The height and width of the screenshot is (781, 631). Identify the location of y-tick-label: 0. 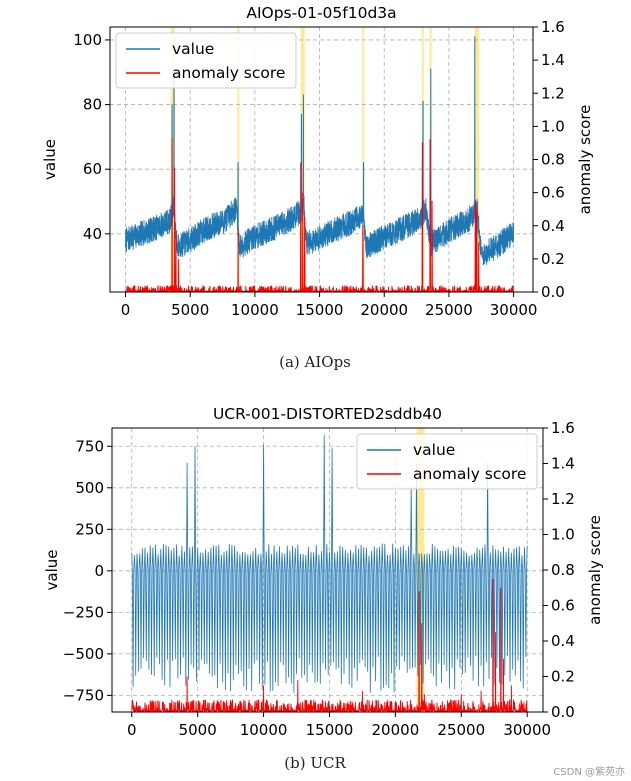
(99, 571).